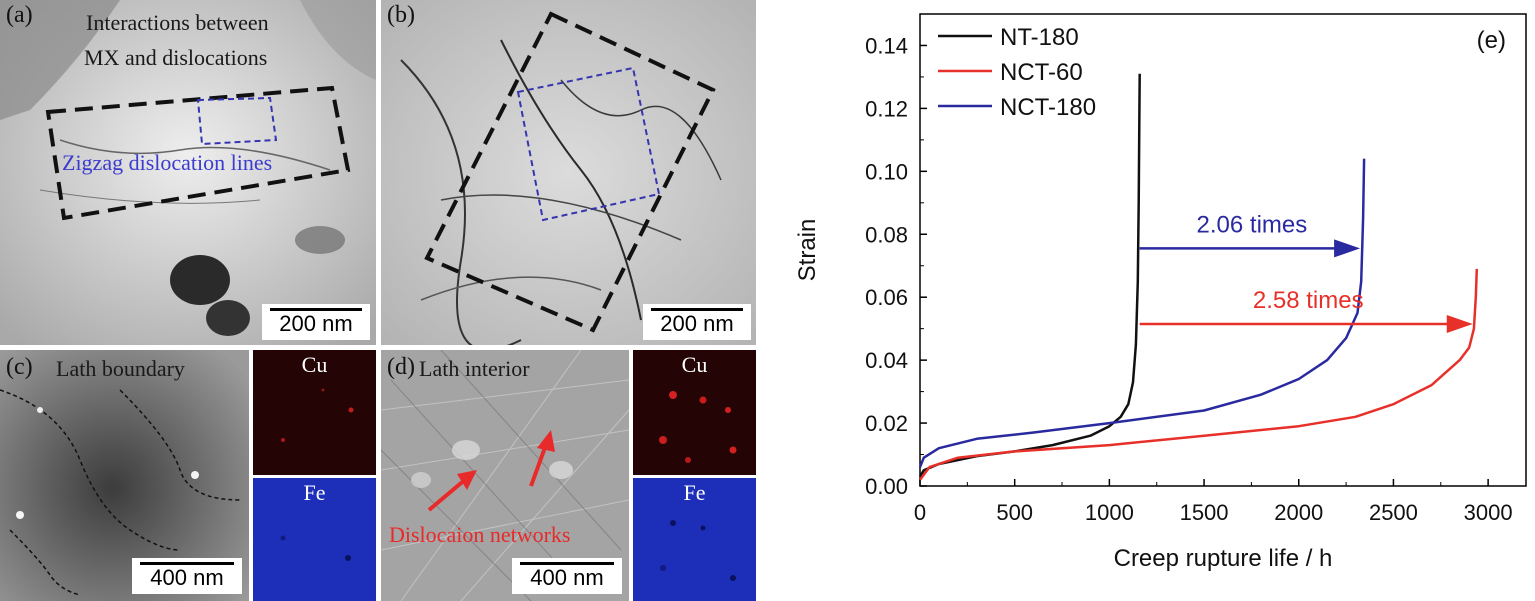 The width and height of the screenshot is (1535, 601). I want to click on annotation-label: 2.06 times, so click(1252, 224).